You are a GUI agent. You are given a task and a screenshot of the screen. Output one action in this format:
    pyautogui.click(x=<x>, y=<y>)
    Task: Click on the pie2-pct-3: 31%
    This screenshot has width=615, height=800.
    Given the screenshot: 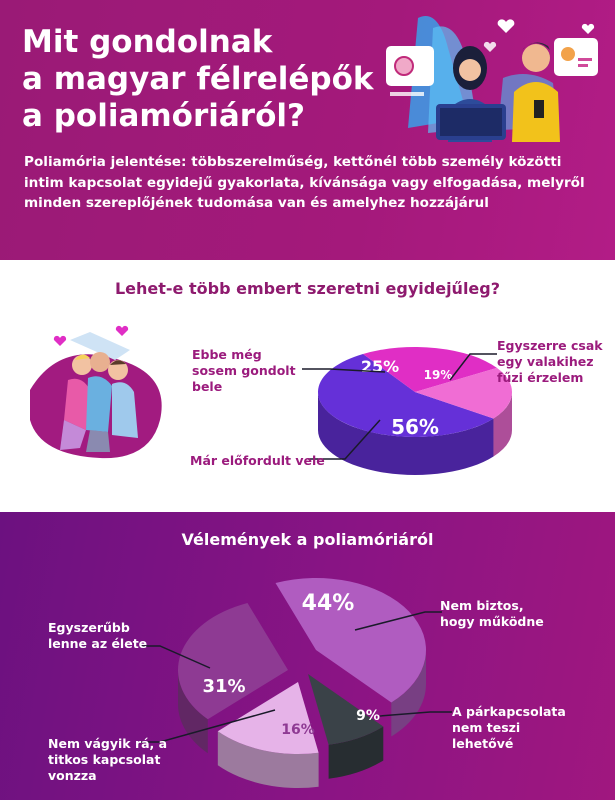 What is the action you would take?
    pyautogui.click(x=223, y=686)
    